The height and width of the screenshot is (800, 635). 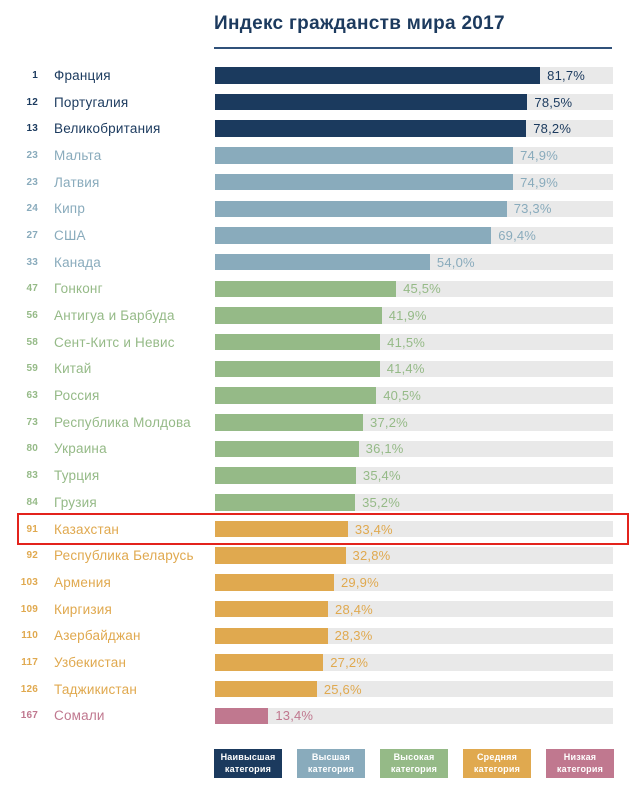 What do you see at coordinates (342, 689) in the screenshot?
I see `value-label: 25,6%` at bounding box center [342, 689].